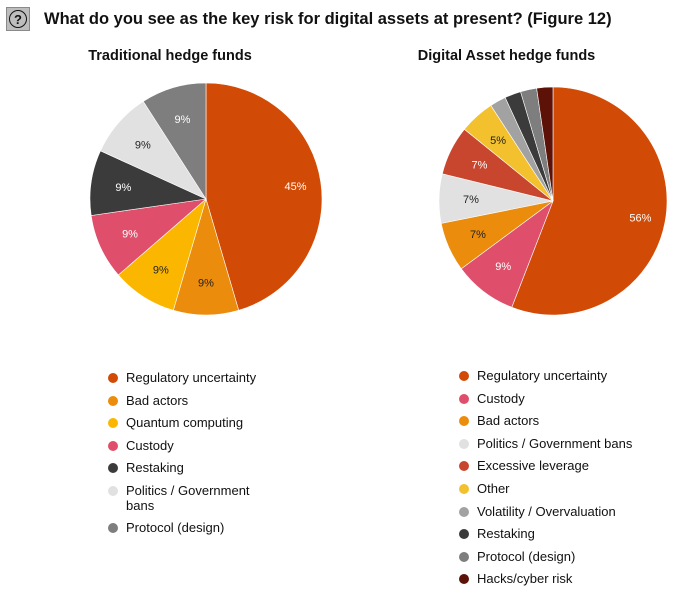 The image size is (675, 594). I want to click on legend-label: Quantum computing, so click(185, 422).